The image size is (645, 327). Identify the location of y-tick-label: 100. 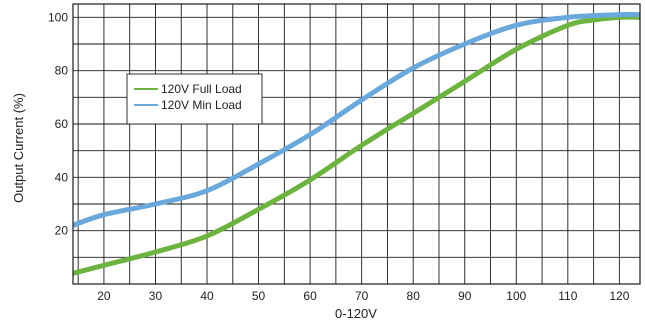
(58, 17).